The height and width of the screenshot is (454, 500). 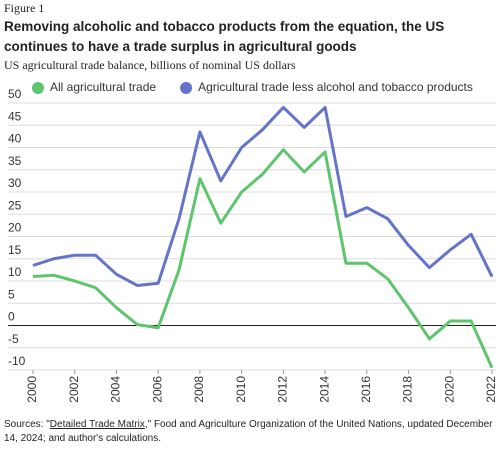 I want to click on x-tick-label: 2020, so click(x=449, y=389).